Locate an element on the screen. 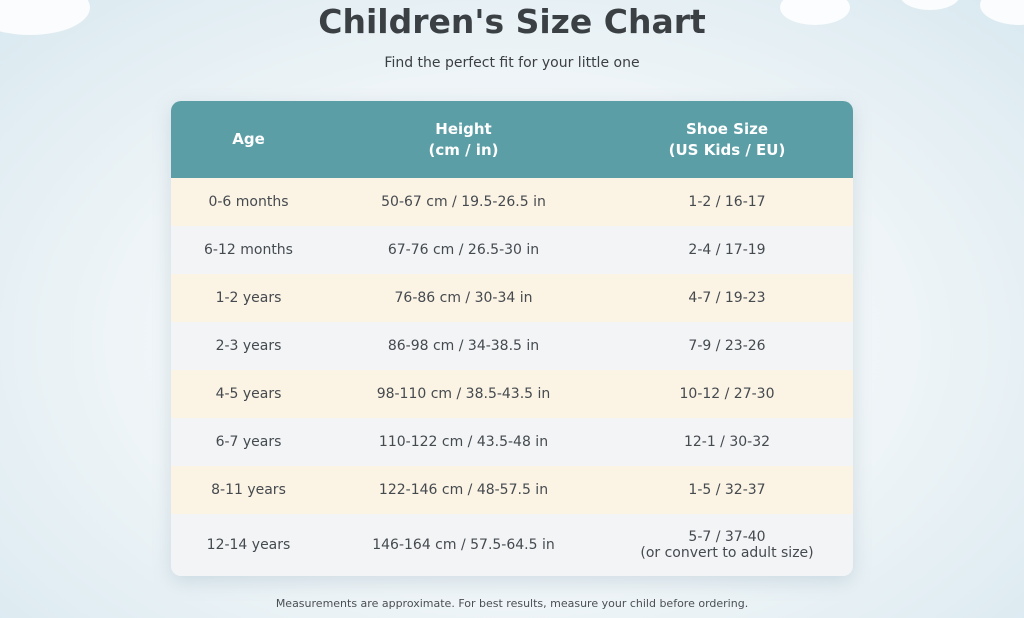 This screenshot has width=1024, height=618. header-cell: Height (cm / in) is located at coordinates (463, 140).